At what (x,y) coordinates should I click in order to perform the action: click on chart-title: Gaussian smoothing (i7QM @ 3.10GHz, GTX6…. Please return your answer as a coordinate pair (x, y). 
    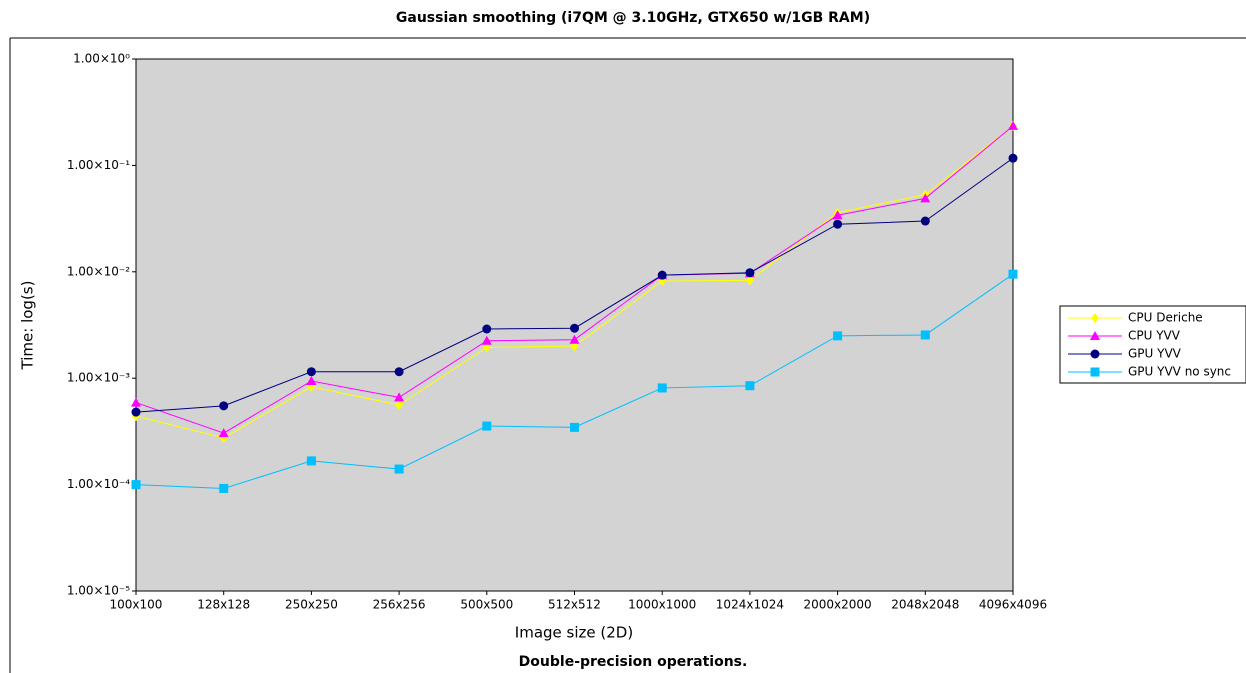
    Looking at the image, I should click on (633, 18).